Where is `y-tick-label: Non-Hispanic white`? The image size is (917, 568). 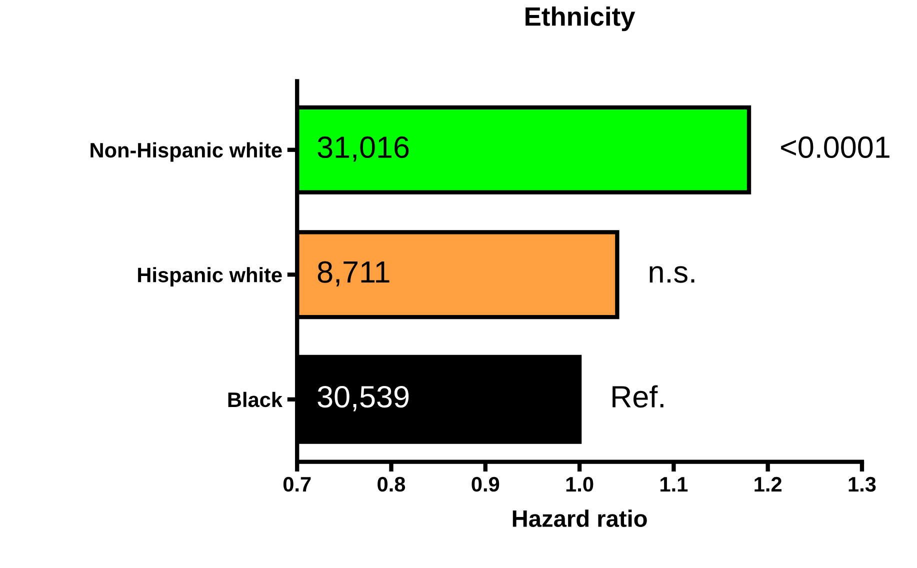 y-tick-label: Non-Hispanic white is located at coordinates (186, 152).